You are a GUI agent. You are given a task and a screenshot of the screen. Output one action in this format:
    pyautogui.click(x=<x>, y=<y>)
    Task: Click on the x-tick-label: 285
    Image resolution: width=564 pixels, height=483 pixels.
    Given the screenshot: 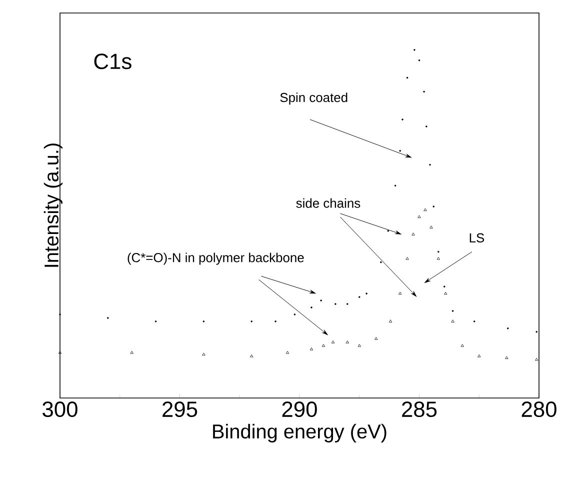 What is the action you would take?
    pyautogui.click(x=419, y=410)
    